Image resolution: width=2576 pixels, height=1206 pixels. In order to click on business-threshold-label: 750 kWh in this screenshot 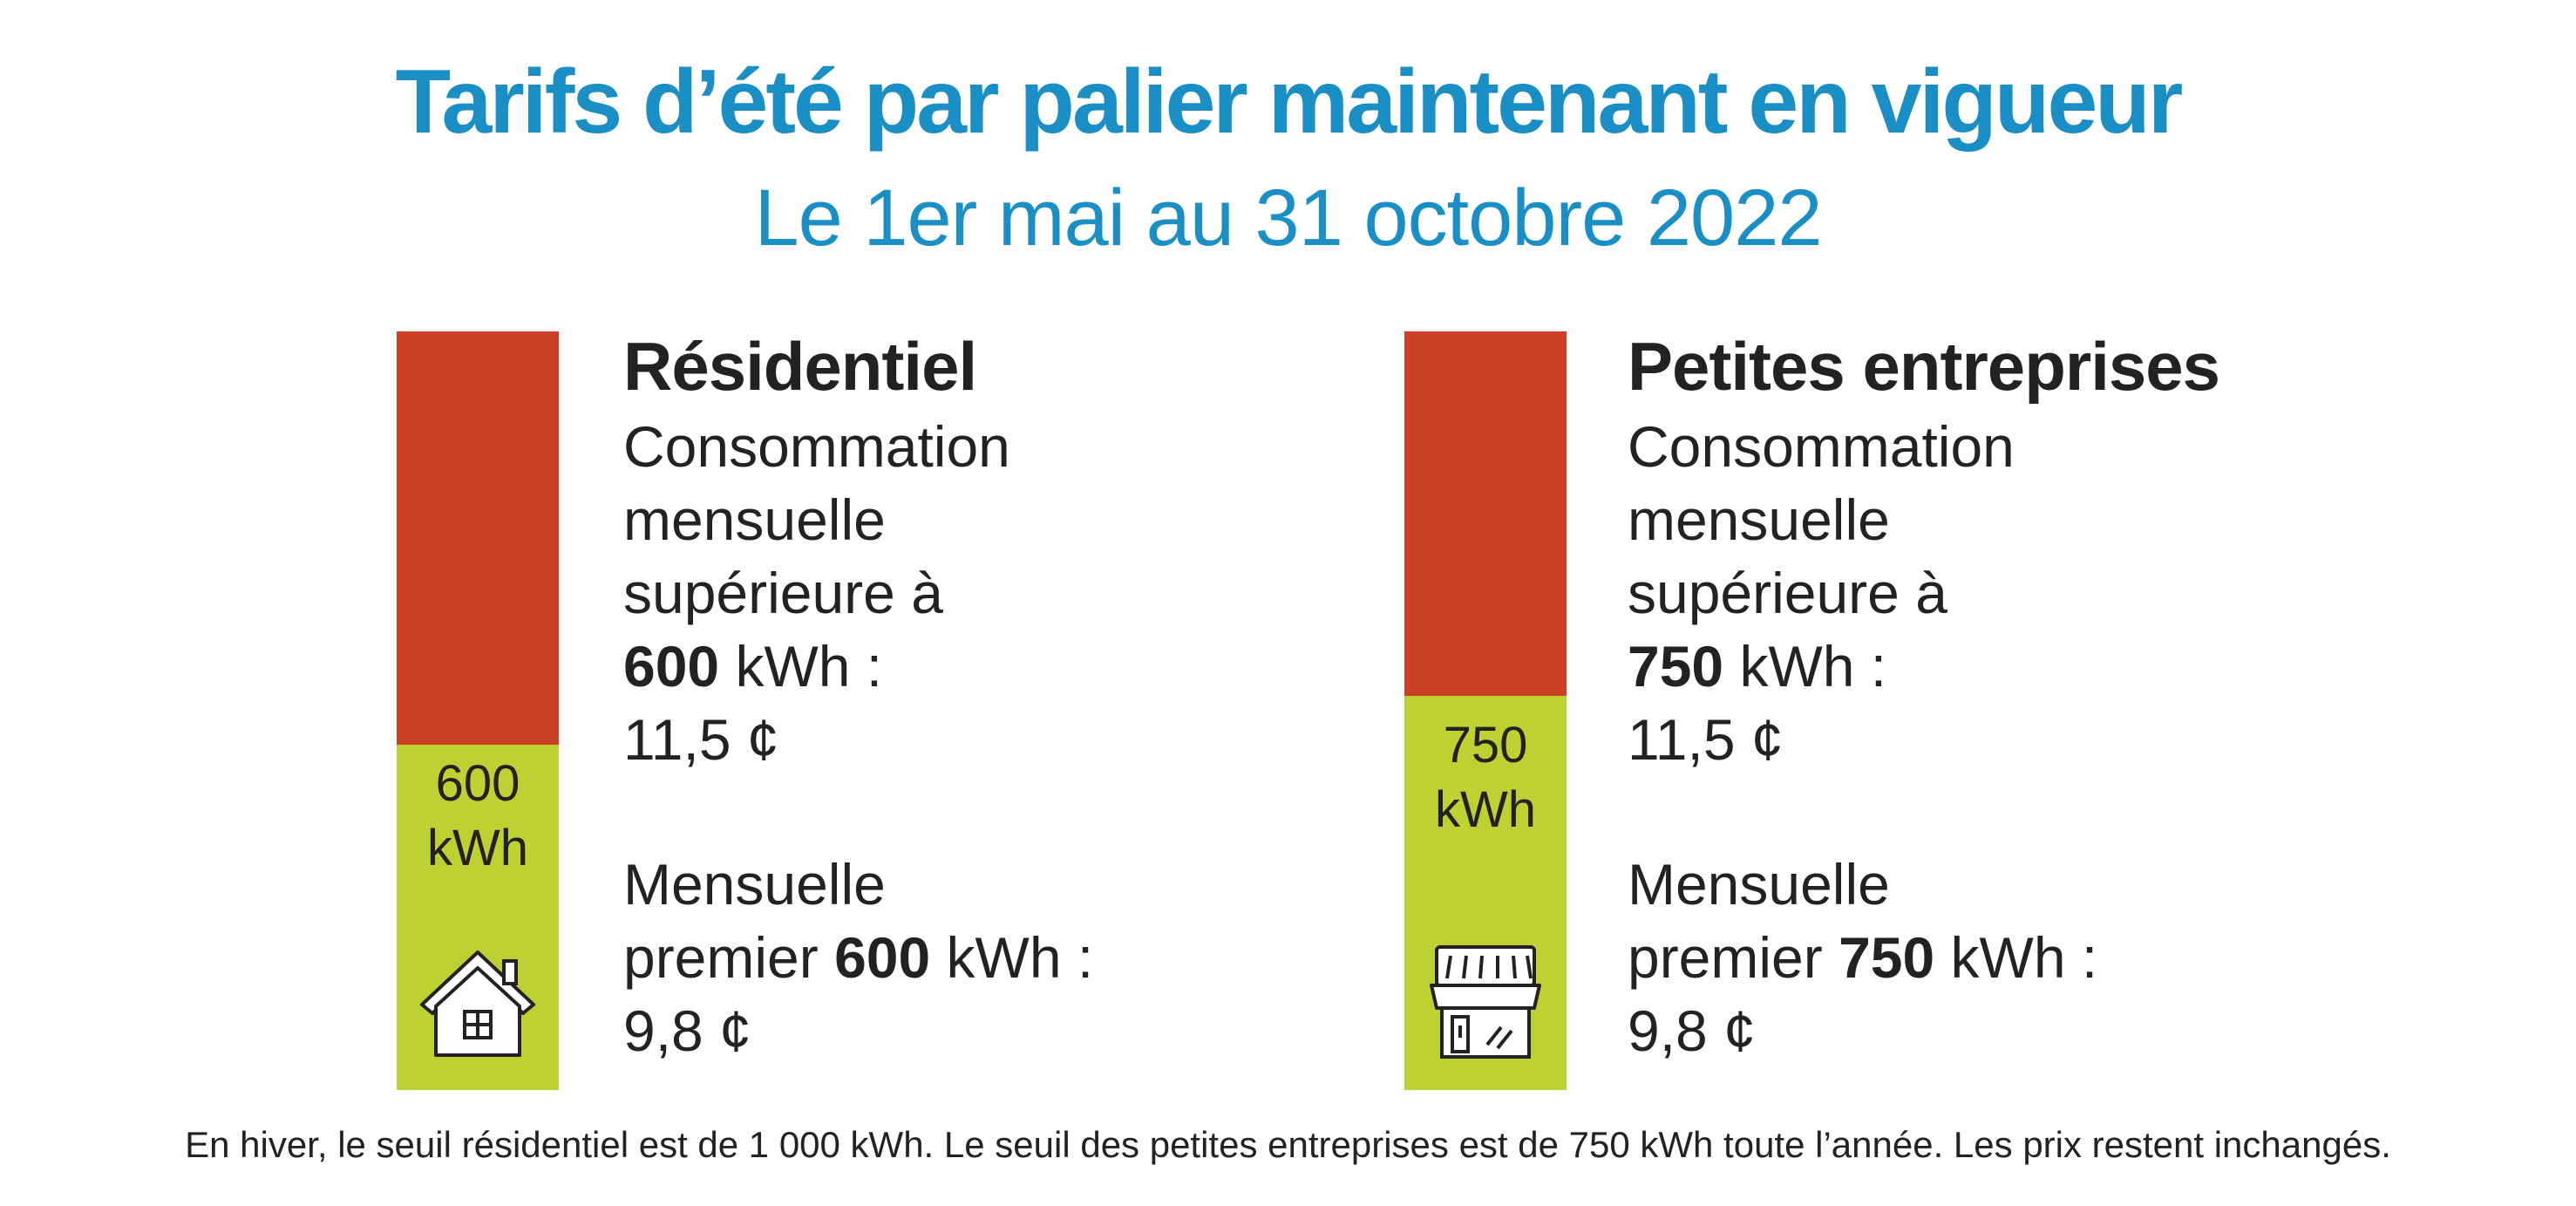, I will do `click(1485, 777)`.